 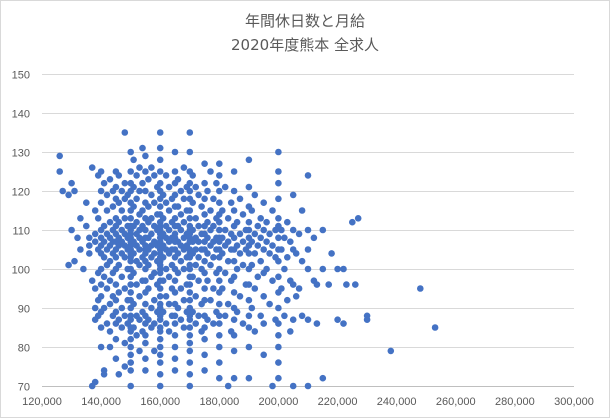 What do you see at coordinates (21, 115) in the screenshot?
I see `y-tick-label: 140` at bounding box center [21, 115].